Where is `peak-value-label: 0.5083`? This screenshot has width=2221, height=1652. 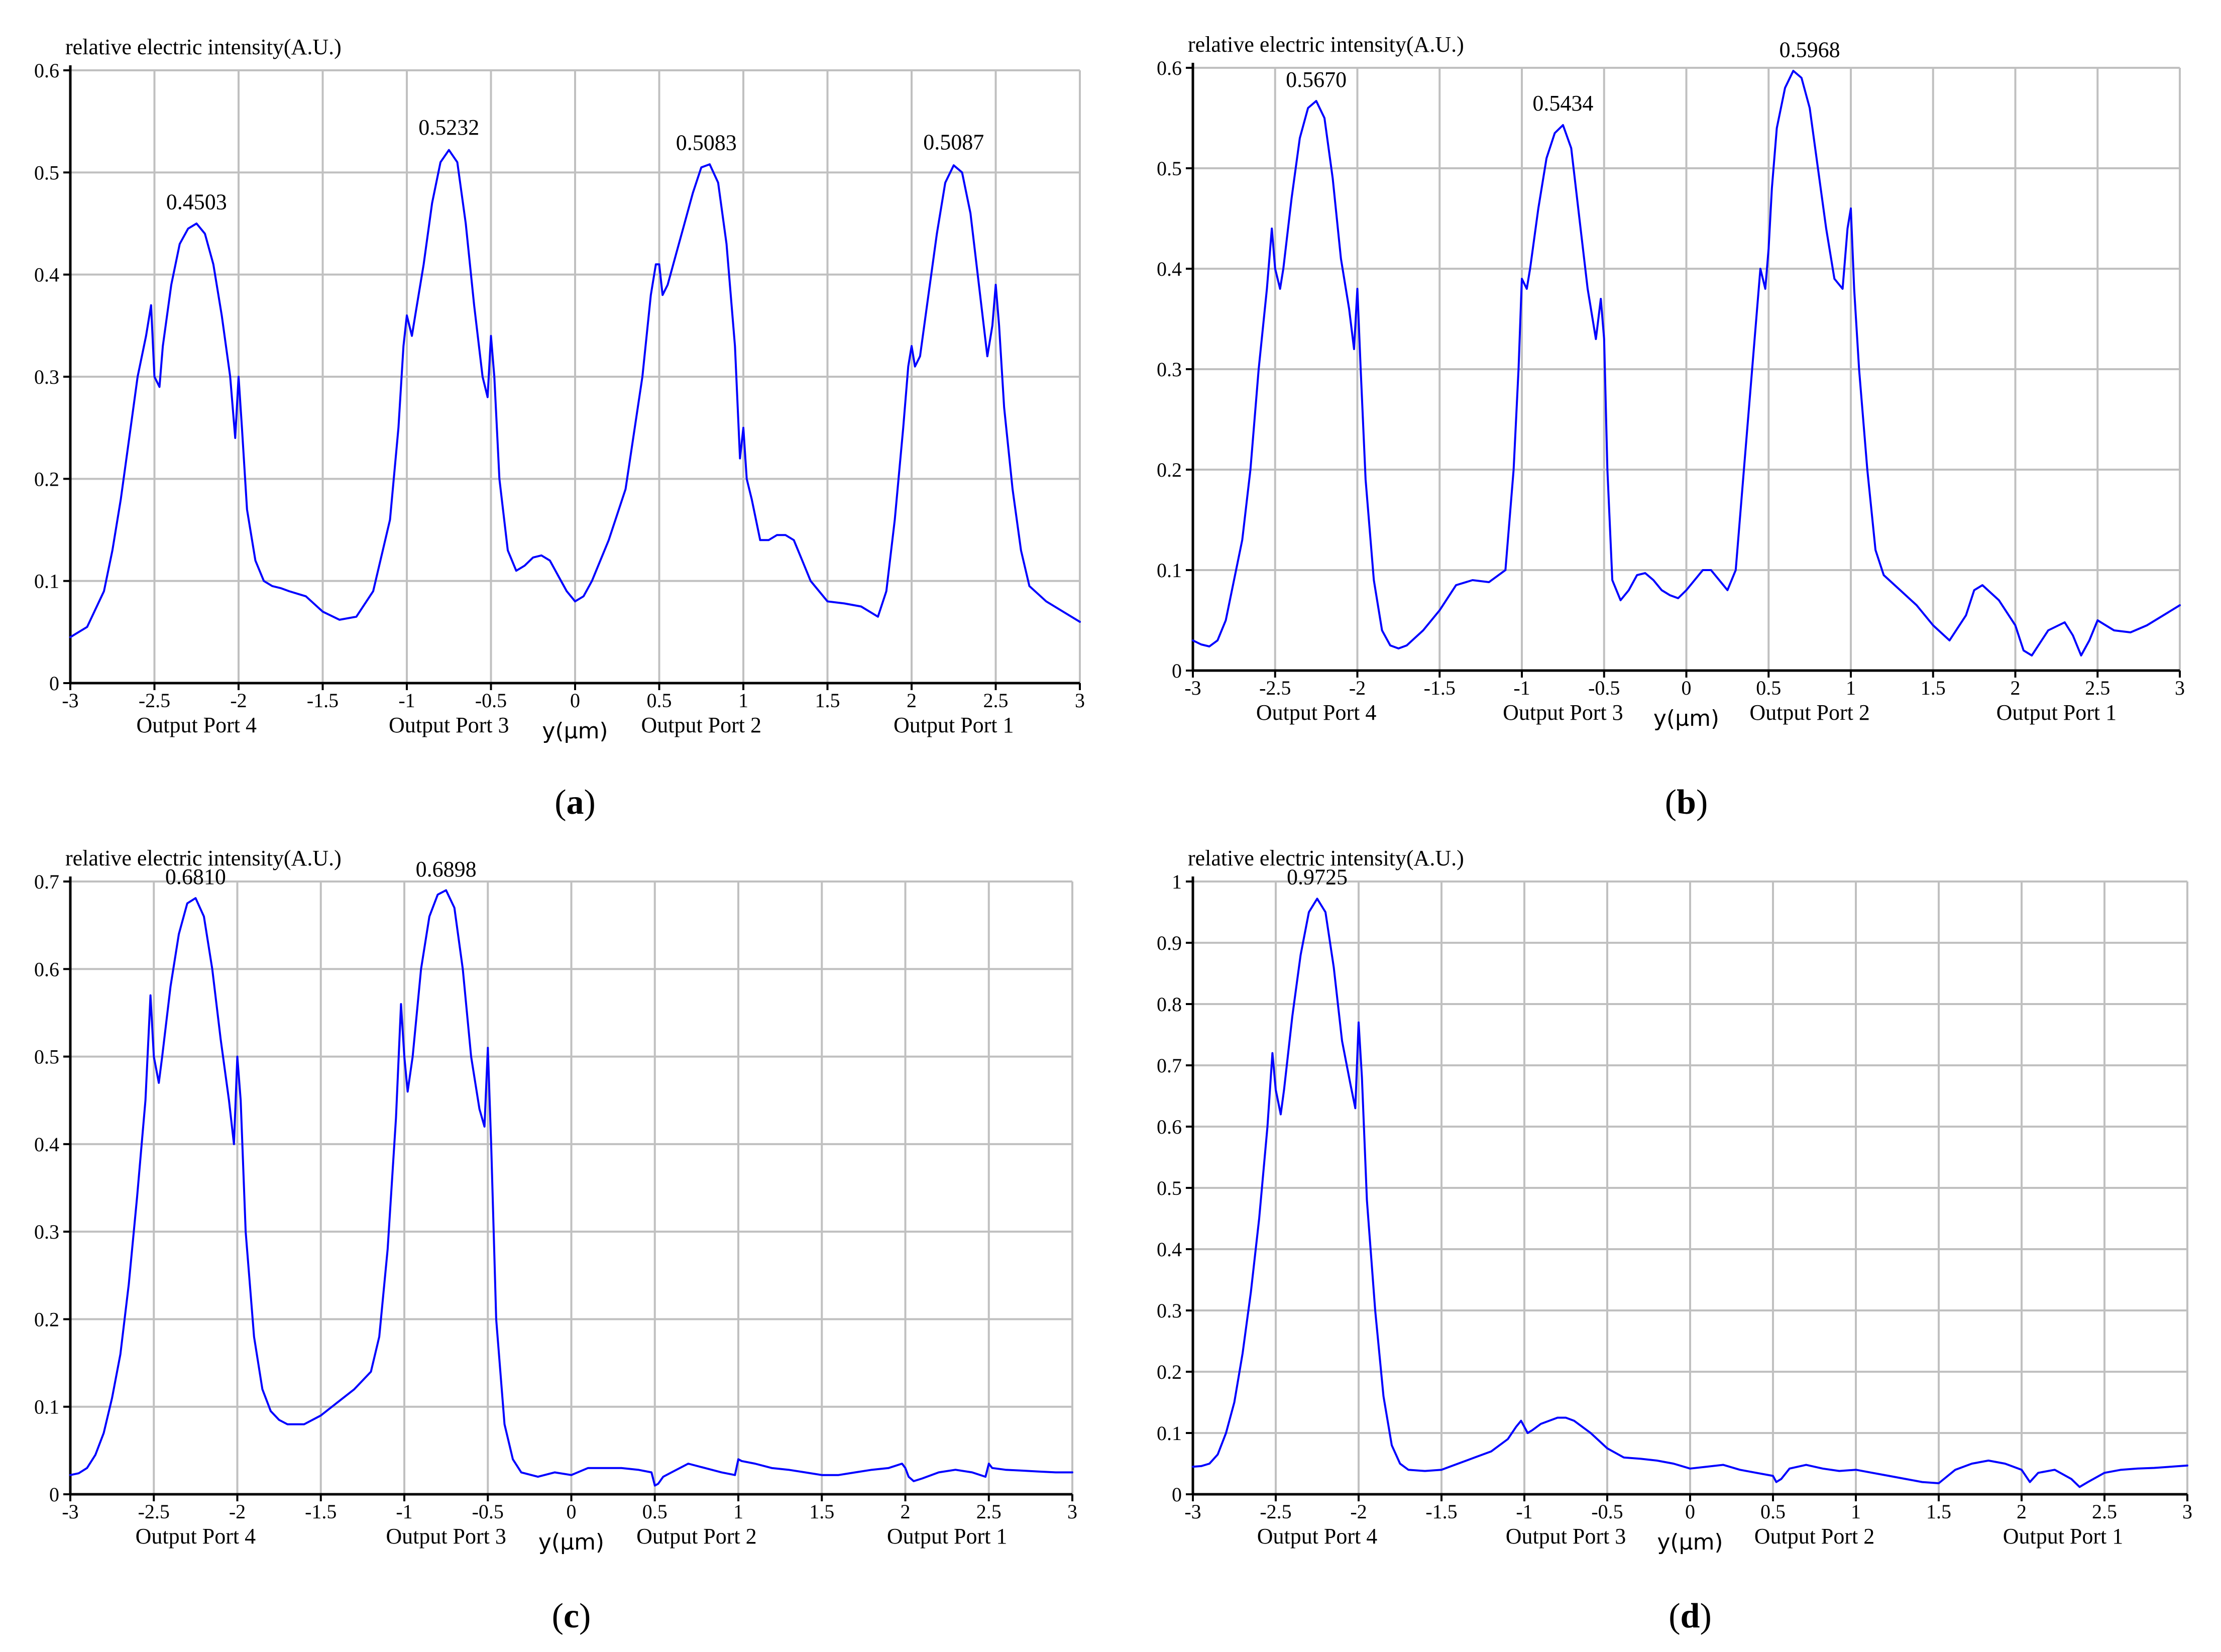 peak-value-label: 0.5083 is located at coordinates (706, 142).